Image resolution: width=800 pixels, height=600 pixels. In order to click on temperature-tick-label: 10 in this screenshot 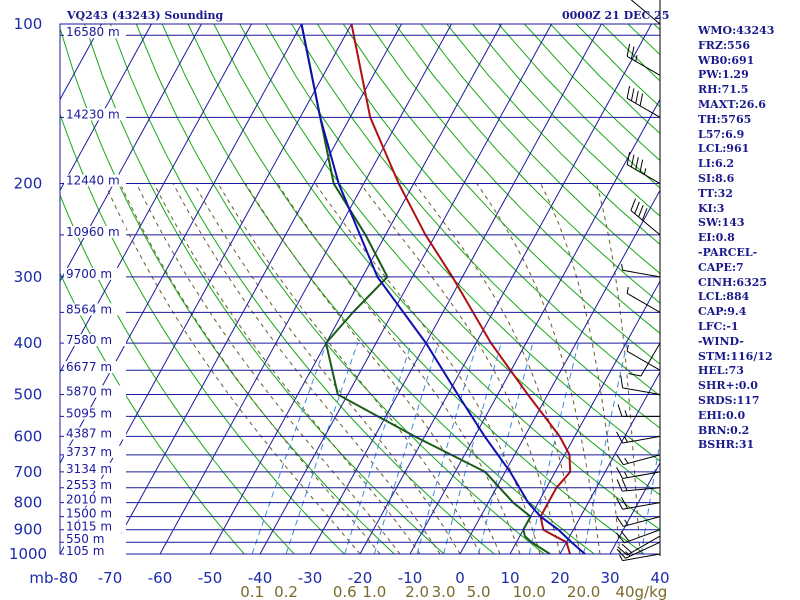, I will do `click(509, 578)`.